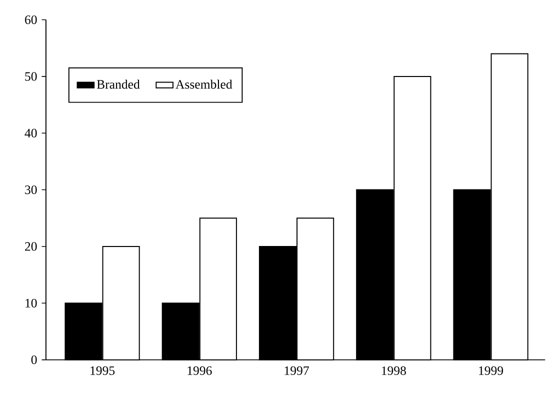  Describe the element at coordinates (204, 84) in the screenshot. I see `legend-label: Assembled` at that location.